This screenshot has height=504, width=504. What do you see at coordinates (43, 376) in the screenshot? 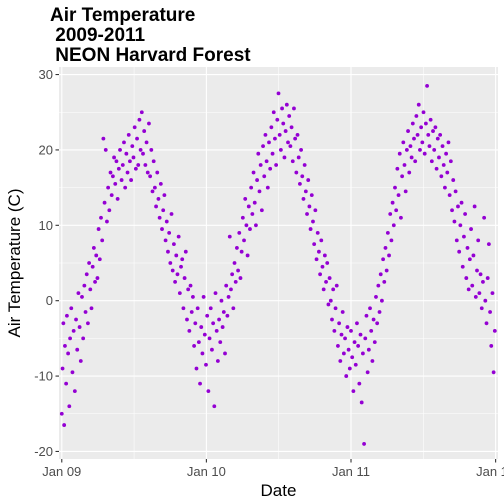
I see `y-tick-label: -10` at bounding box center [43, 376].